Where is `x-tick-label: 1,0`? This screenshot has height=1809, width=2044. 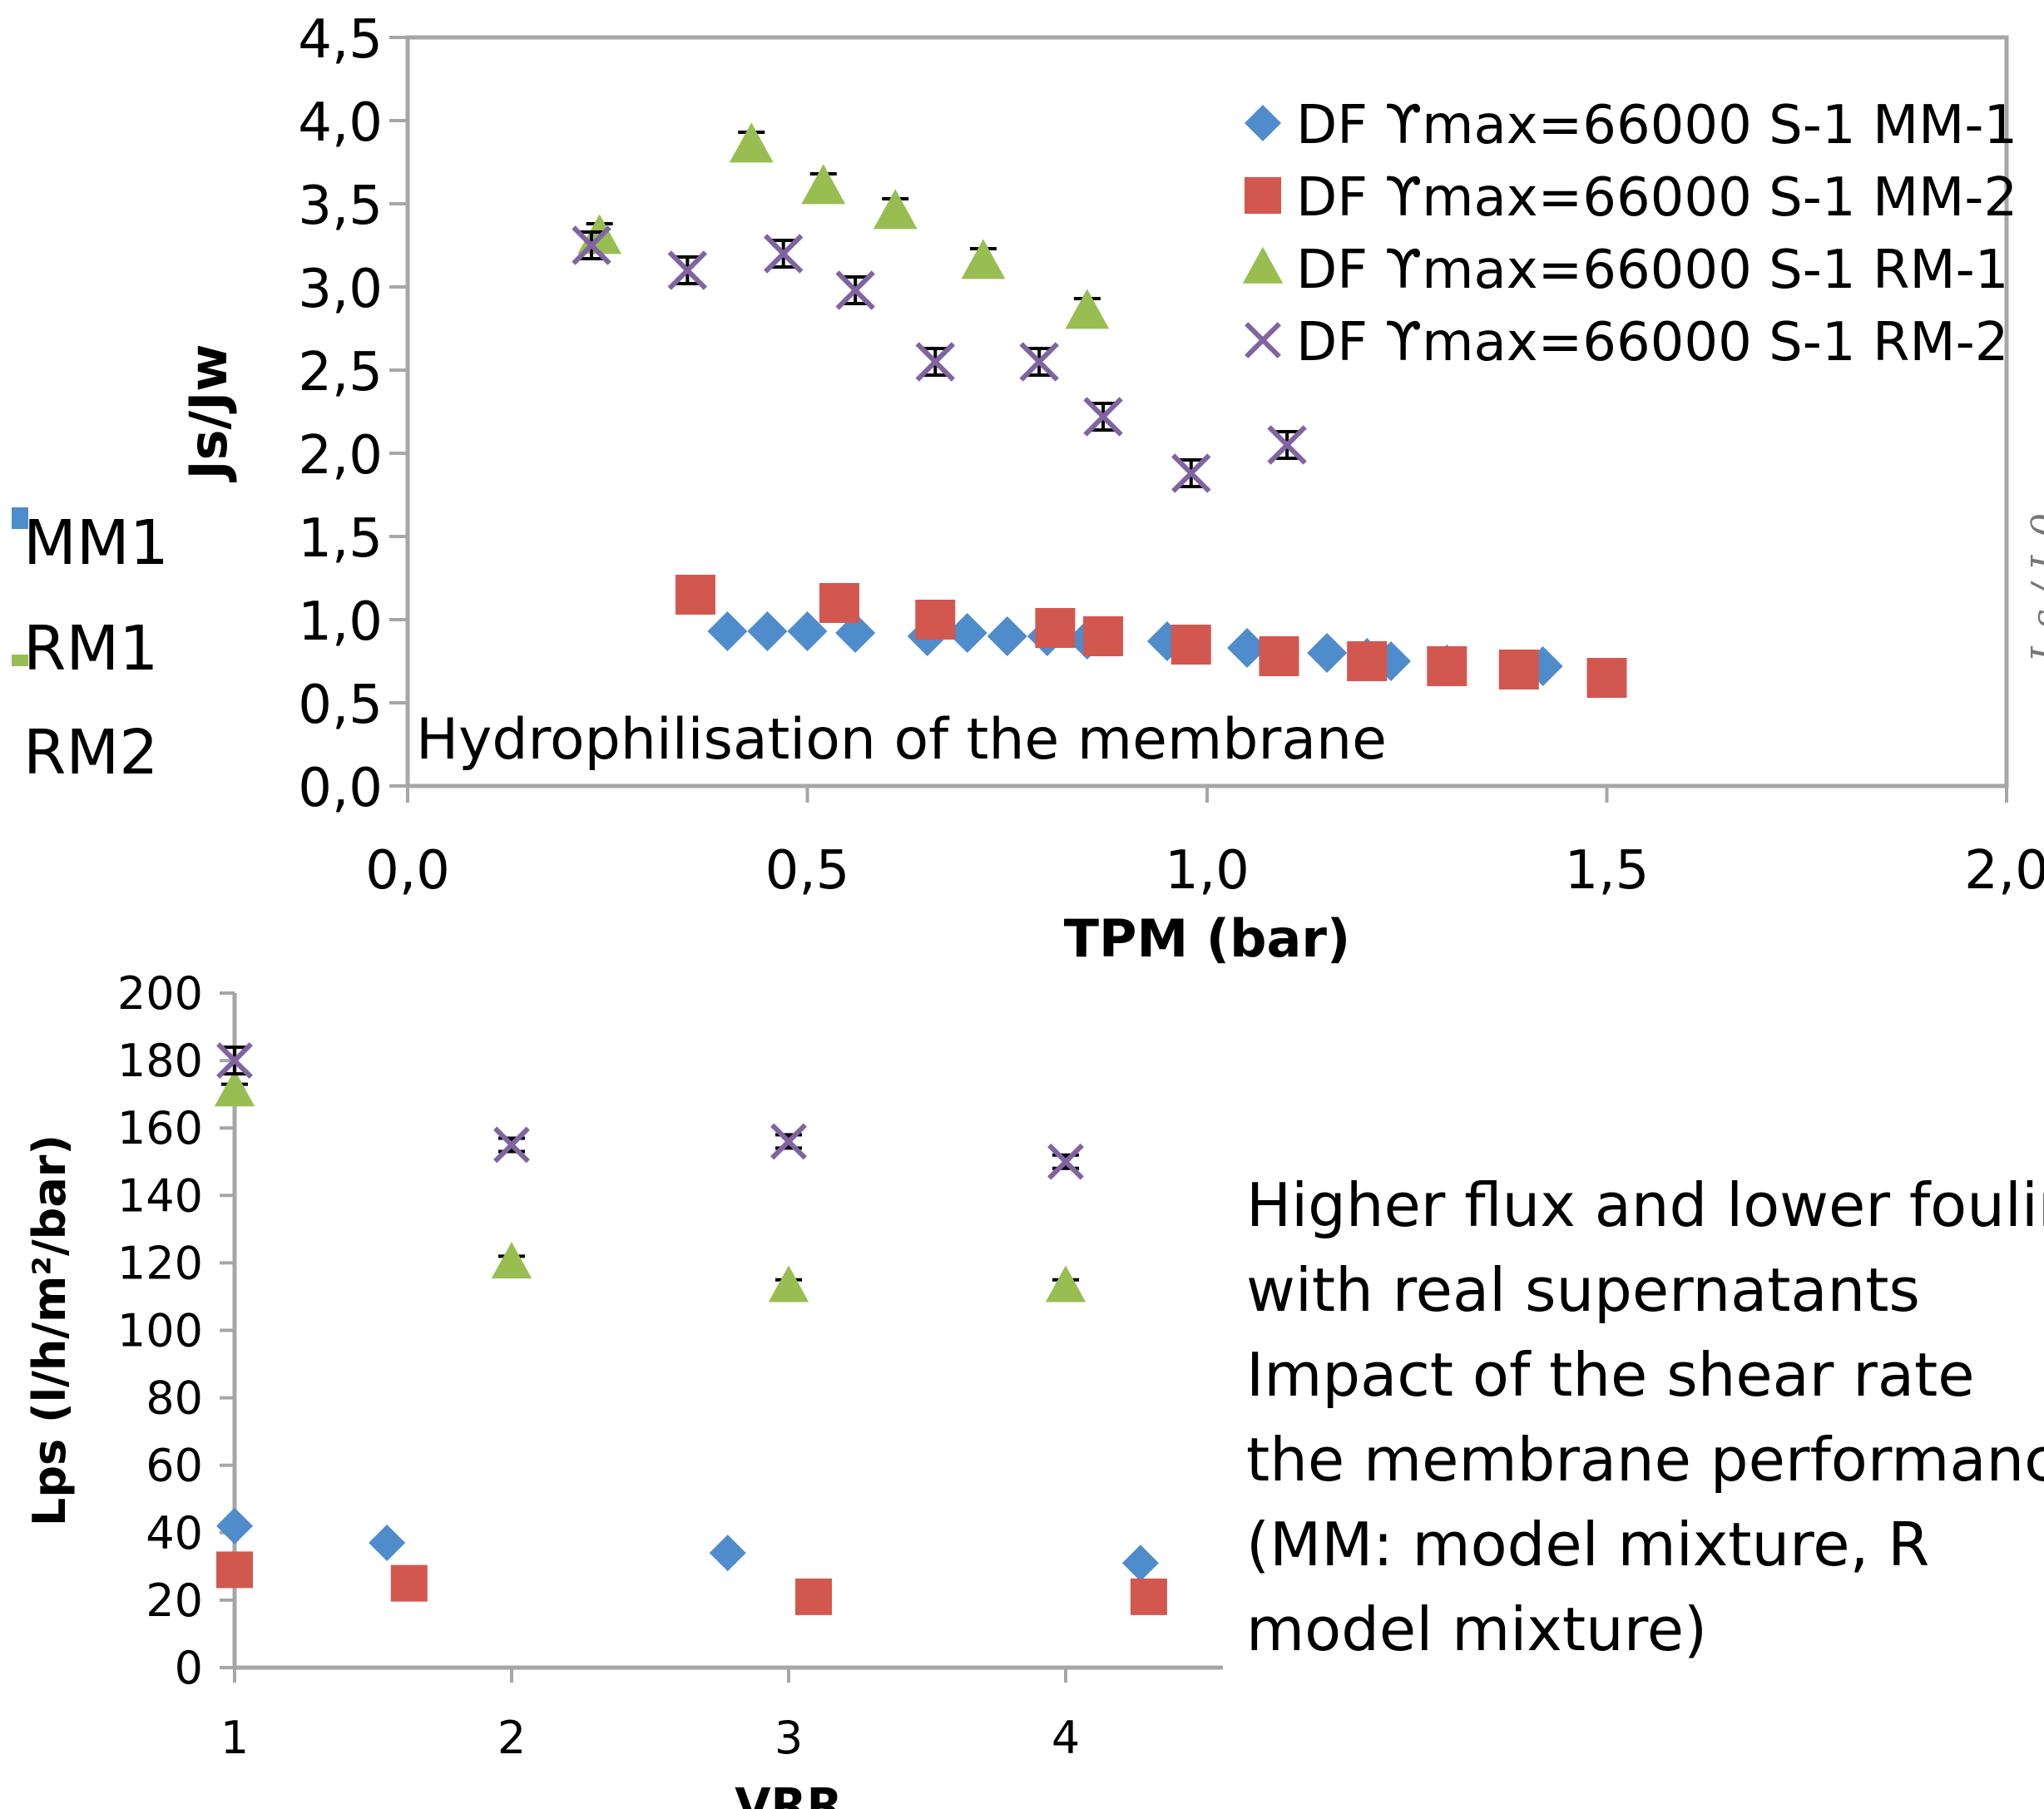 x-tick-label: 1,0 is located at coordinates (1207, 871).